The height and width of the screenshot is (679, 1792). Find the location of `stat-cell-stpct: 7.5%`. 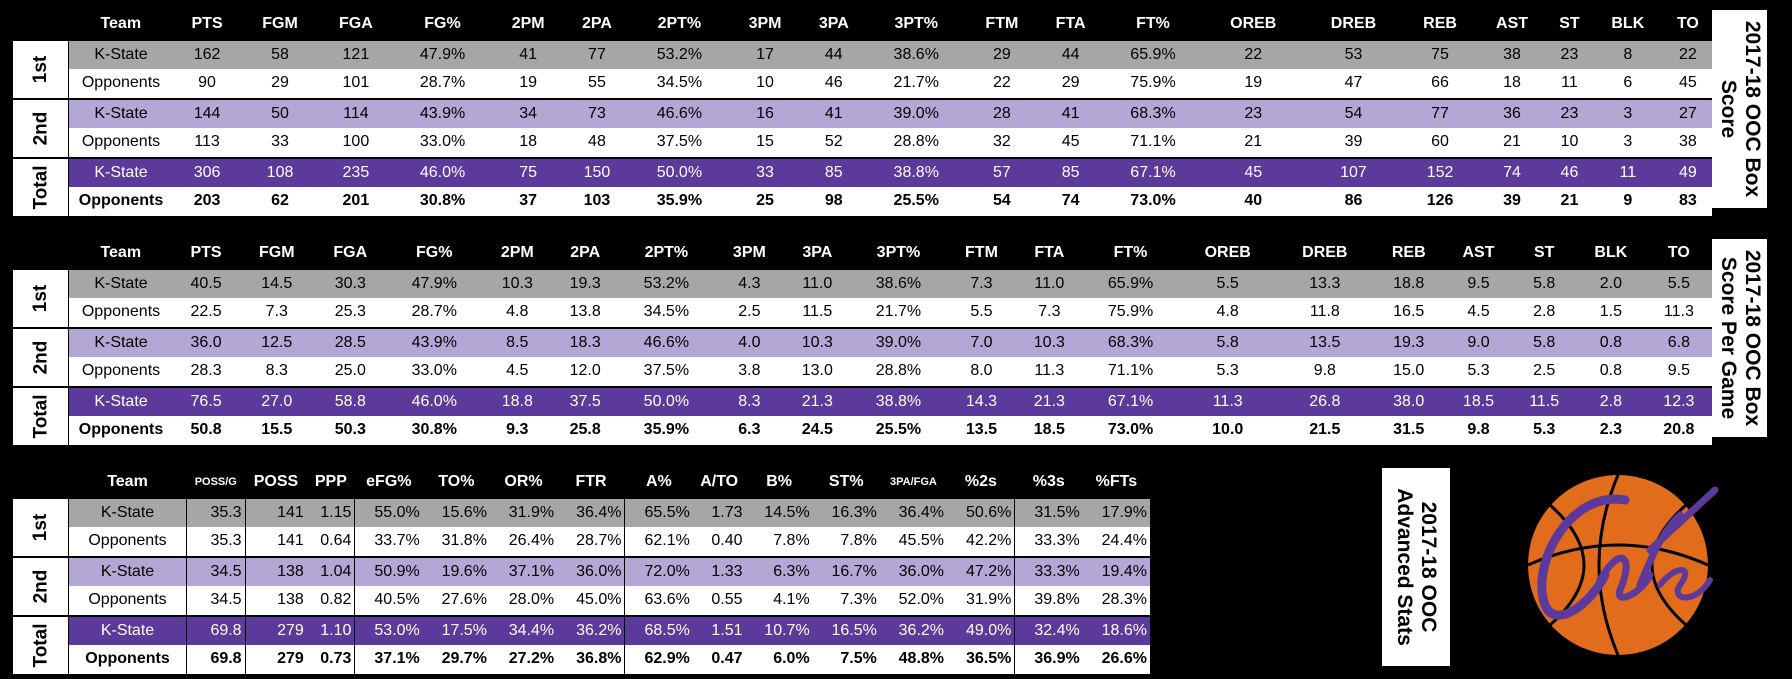

stat-cell-stpct: 7.5% is located at coordinates (846, 659).